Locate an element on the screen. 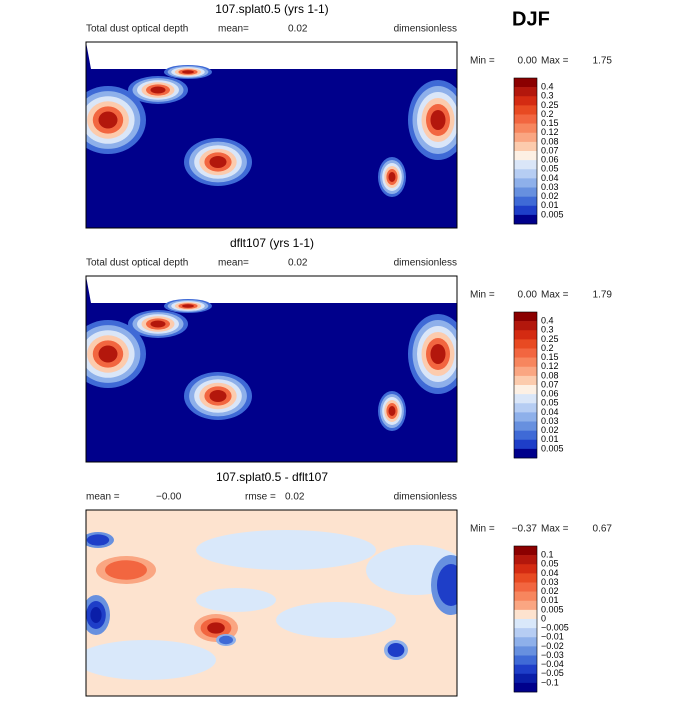 This screenshot has height=705, width=700. masked-region is located at coordinates (271, 289).